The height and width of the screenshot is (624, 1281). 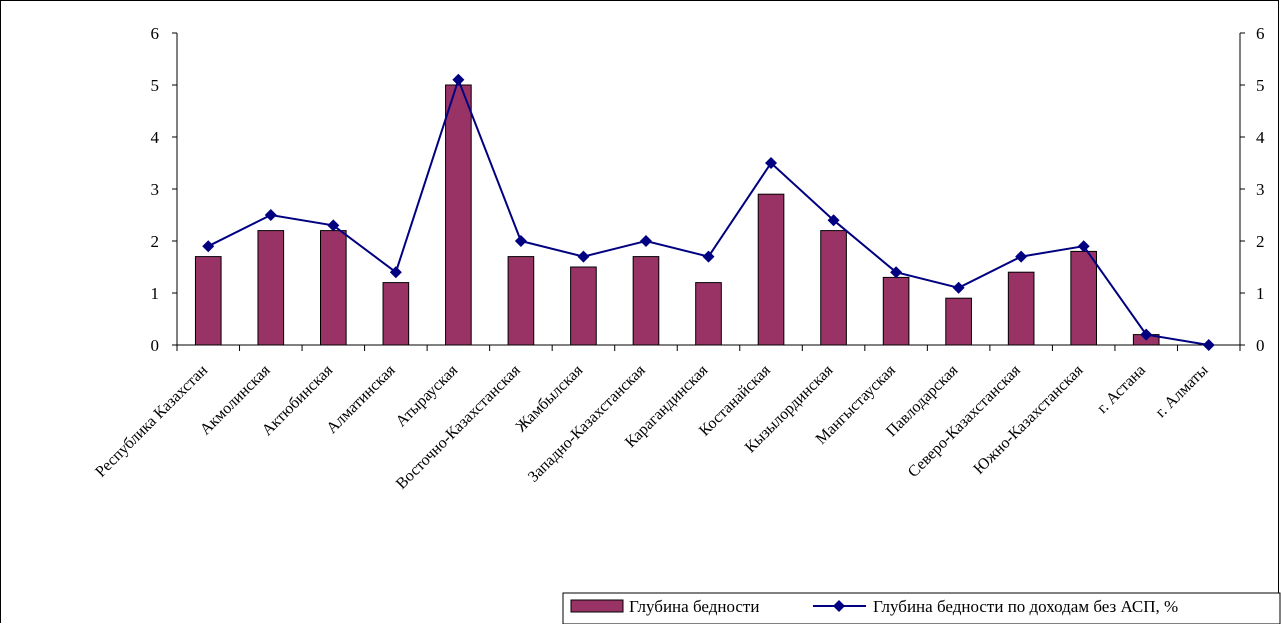 I want to click on legend-bar-swatch, so click(x=597, y=606).